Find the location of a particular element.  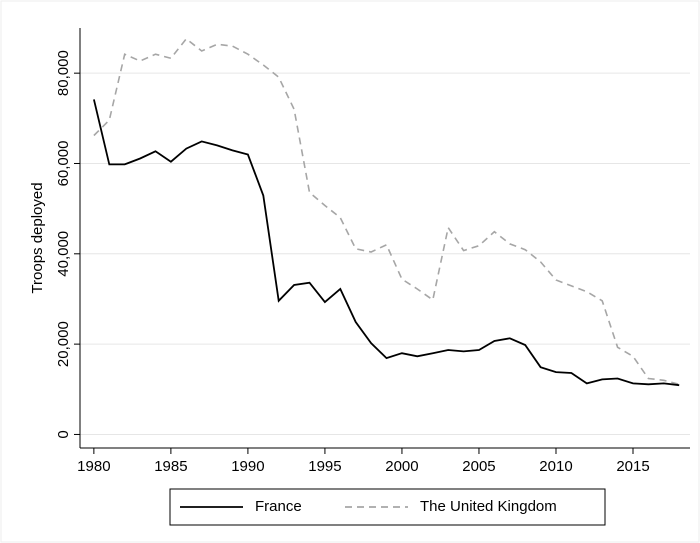

x-tick-label: 1995 is located at coordinates (324, 466).